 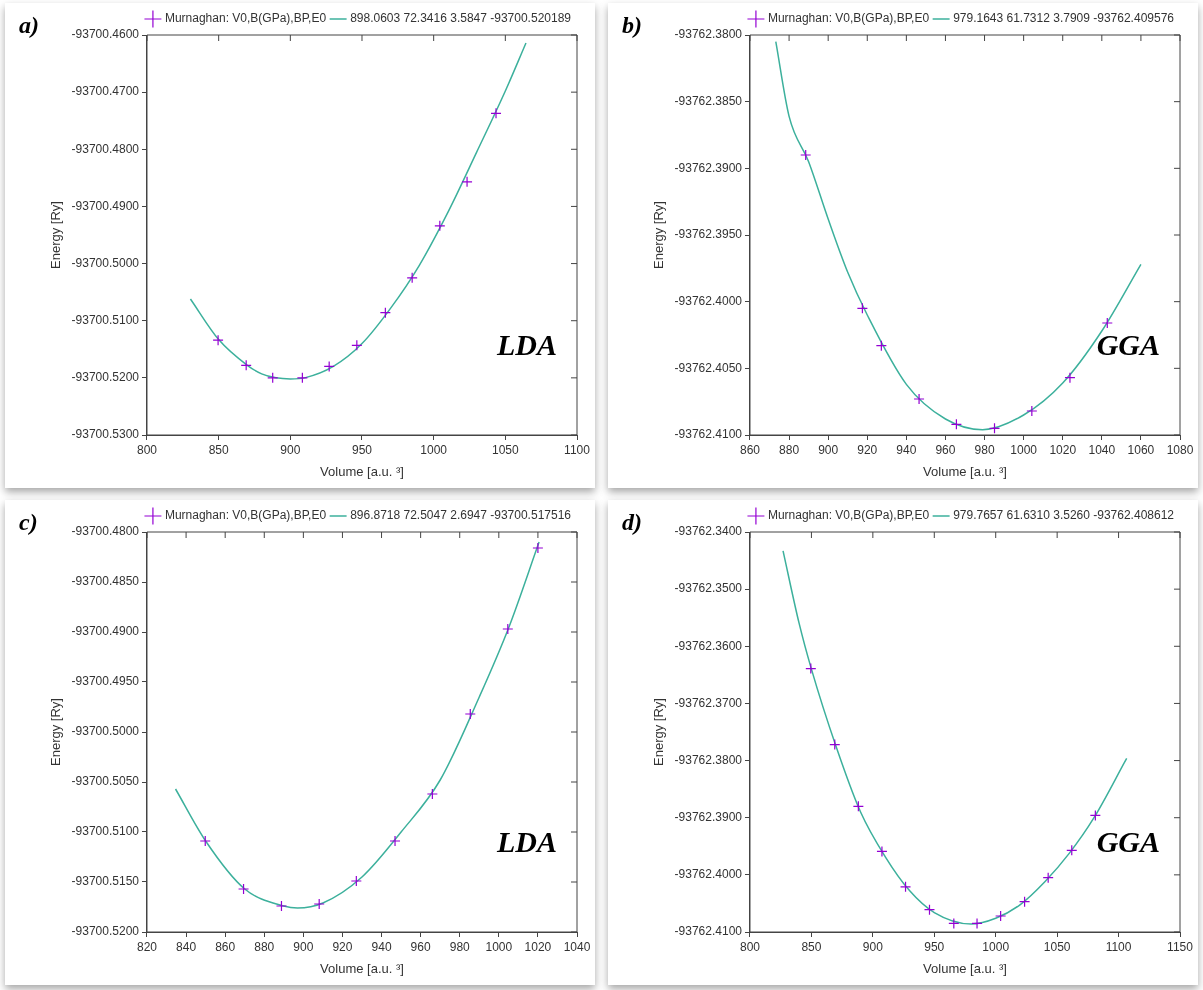 I want to click on y-tick-label: -93762.4050, so click(x=708, y=367).